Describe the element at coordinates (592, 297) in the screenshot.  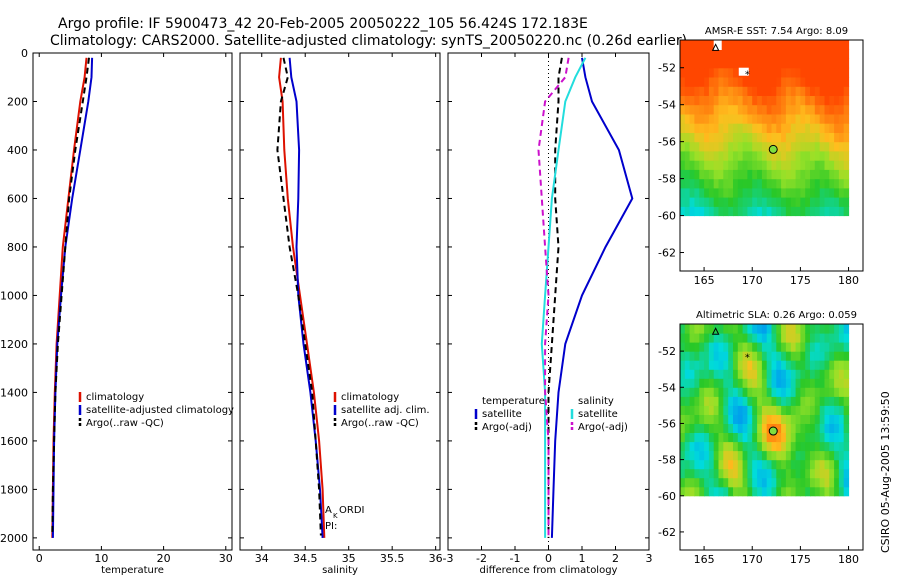
I see `series-line-temperature-satellite` at that location.